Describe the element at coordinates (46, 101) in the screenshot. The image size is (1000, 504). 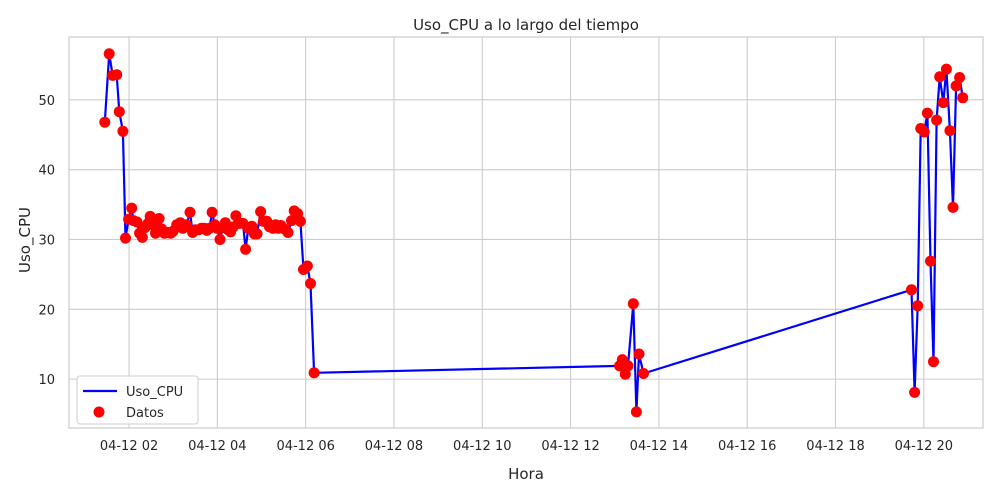
I see `y-tick-label: 50` at that location.